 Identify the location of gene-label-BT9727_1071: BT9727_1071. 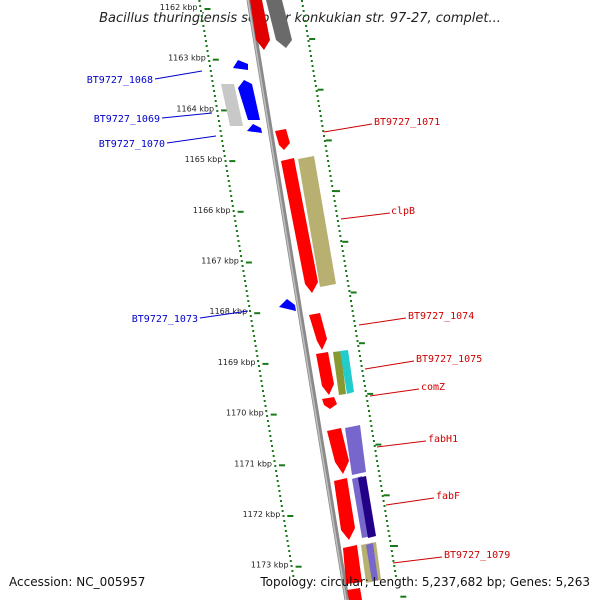
(407, 122).